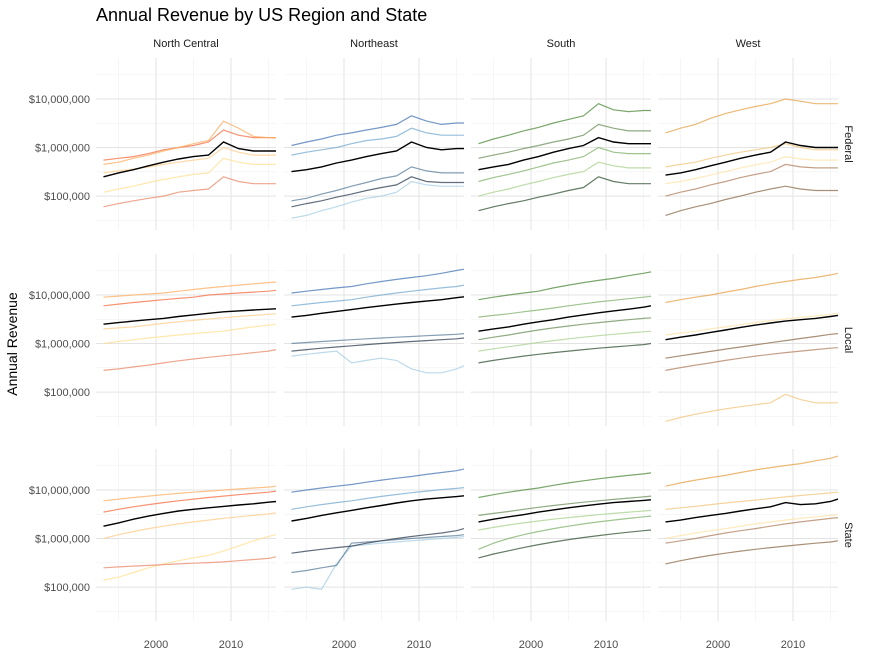 The height and width of the screenshot is (658, 870). Describe the element at coordinates (374, 44) in the screenshot. I see `facet-column-label: Northeast` at that location.